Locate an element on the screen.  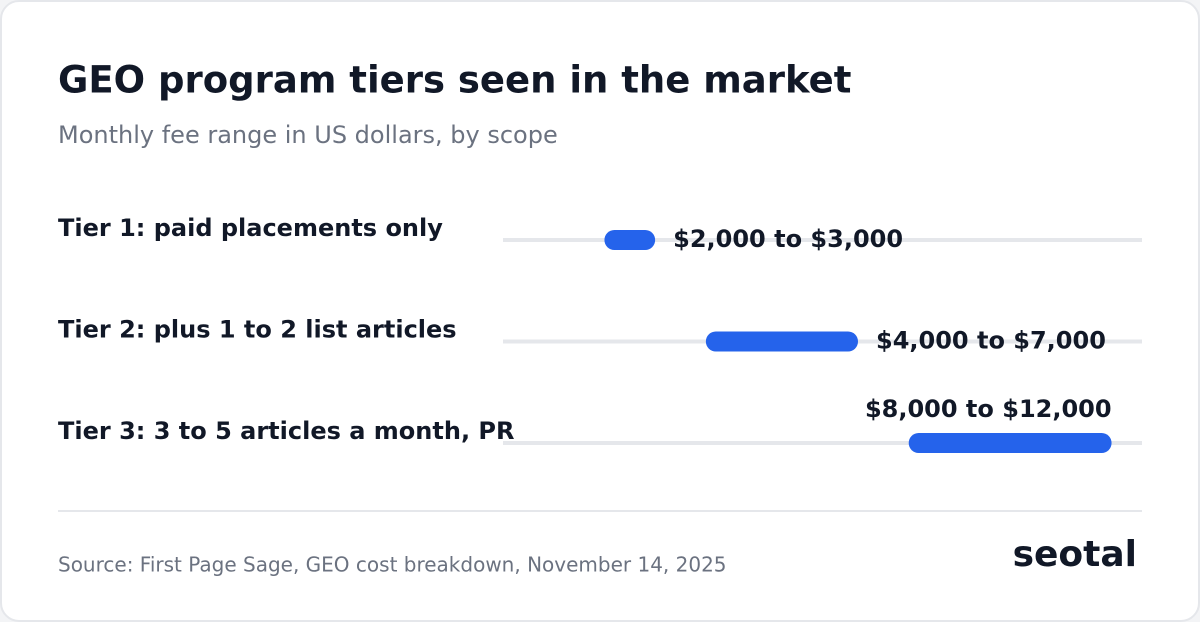
logo: seotal is located at coordinates (1075, 554).